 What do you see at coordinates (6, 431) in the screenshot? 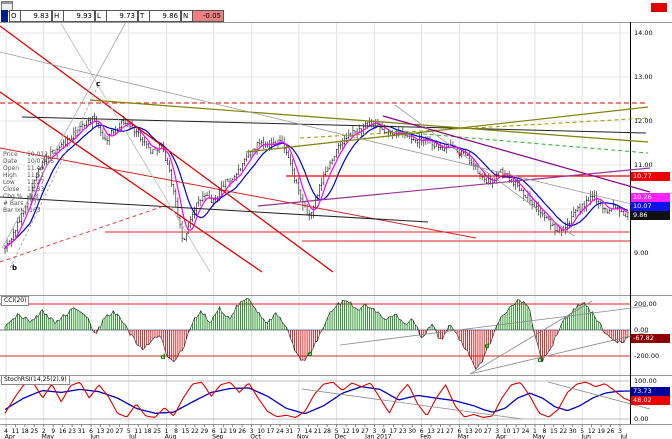
I see `x-axis-week-label: 4` at bounding box center [6, 431].